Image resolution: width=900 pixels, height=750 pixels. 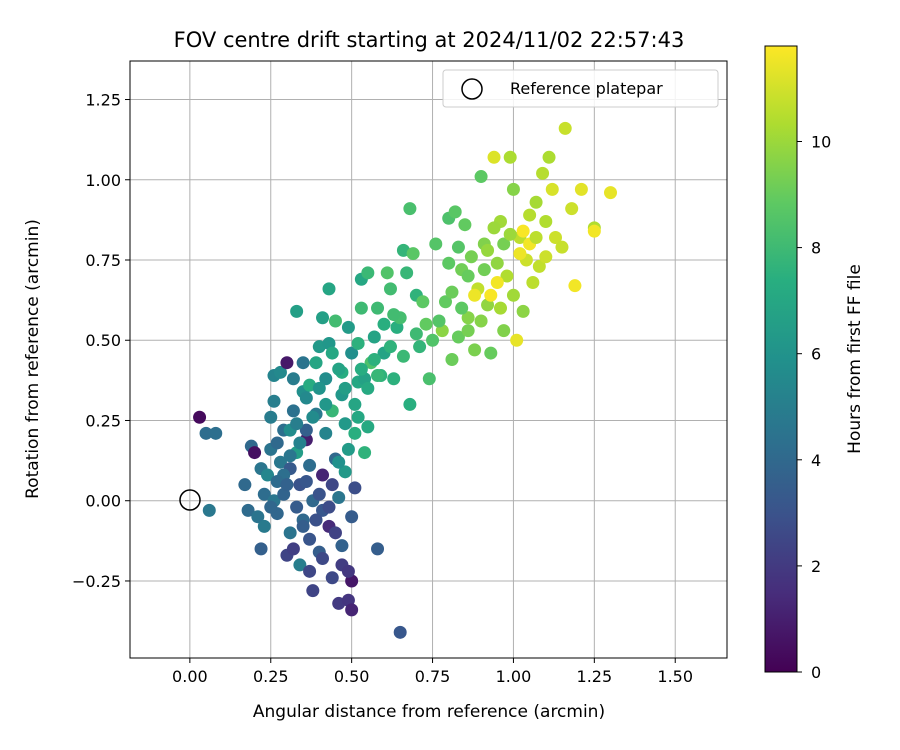 What do you see at coordinates (103, 420) in the screenshot?
I see `y-tick-label: 0.25` at bounding box center [103, 420].